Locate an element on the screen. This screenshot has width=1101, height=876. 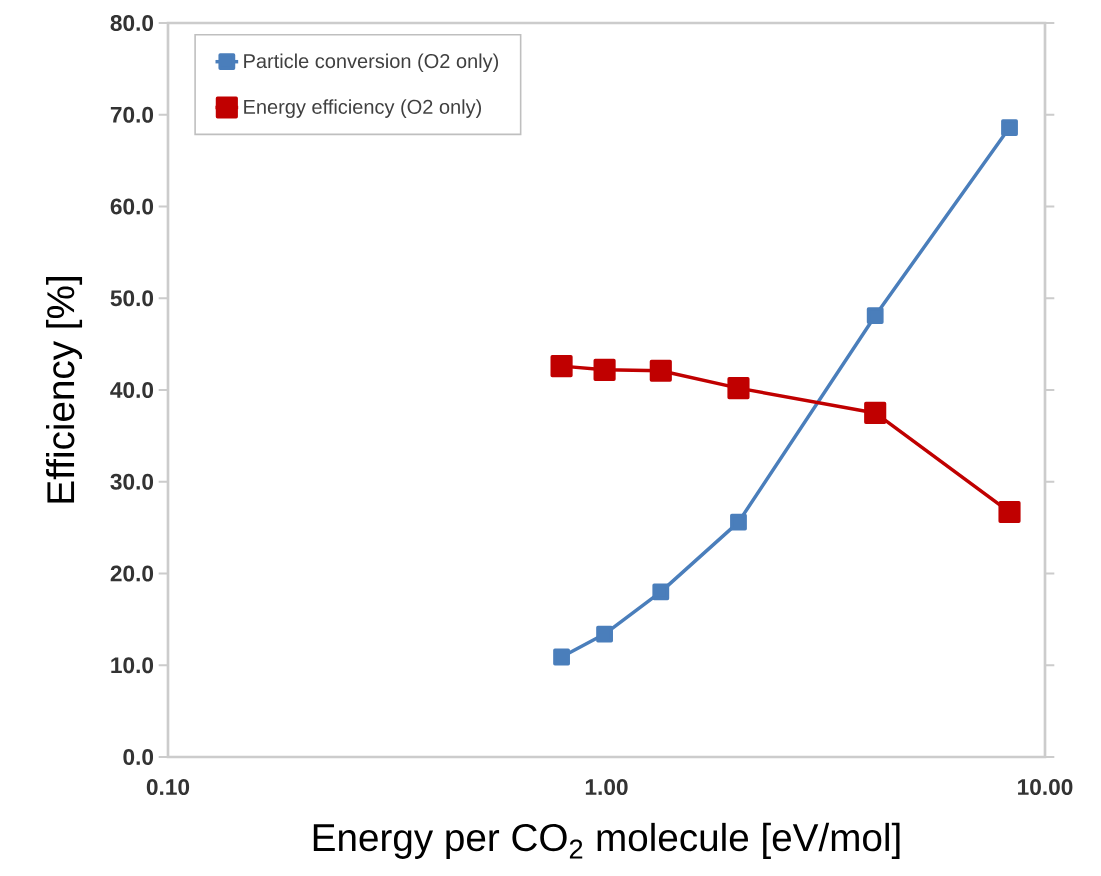
legend-label: Energy efficiency (O2 only) is located at coordinates (363, 108).